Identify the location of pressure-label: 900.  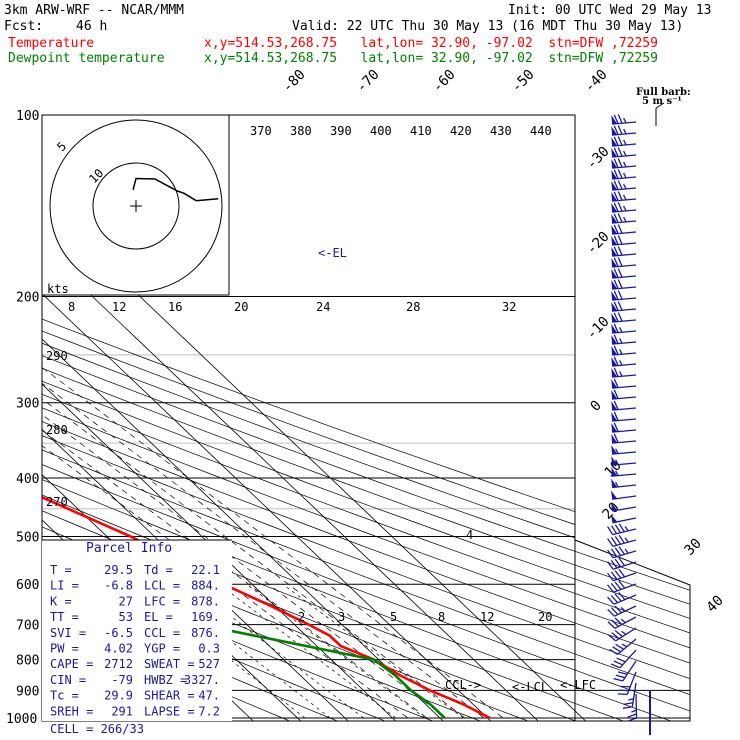
(27, 691).